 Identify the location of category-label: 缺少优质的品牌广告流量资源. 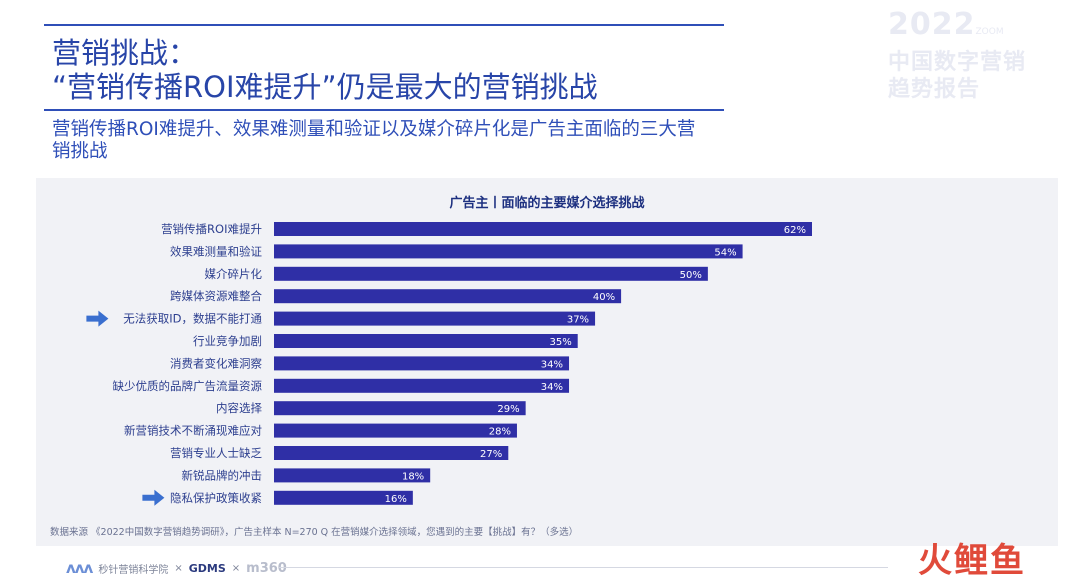
(188, 386).